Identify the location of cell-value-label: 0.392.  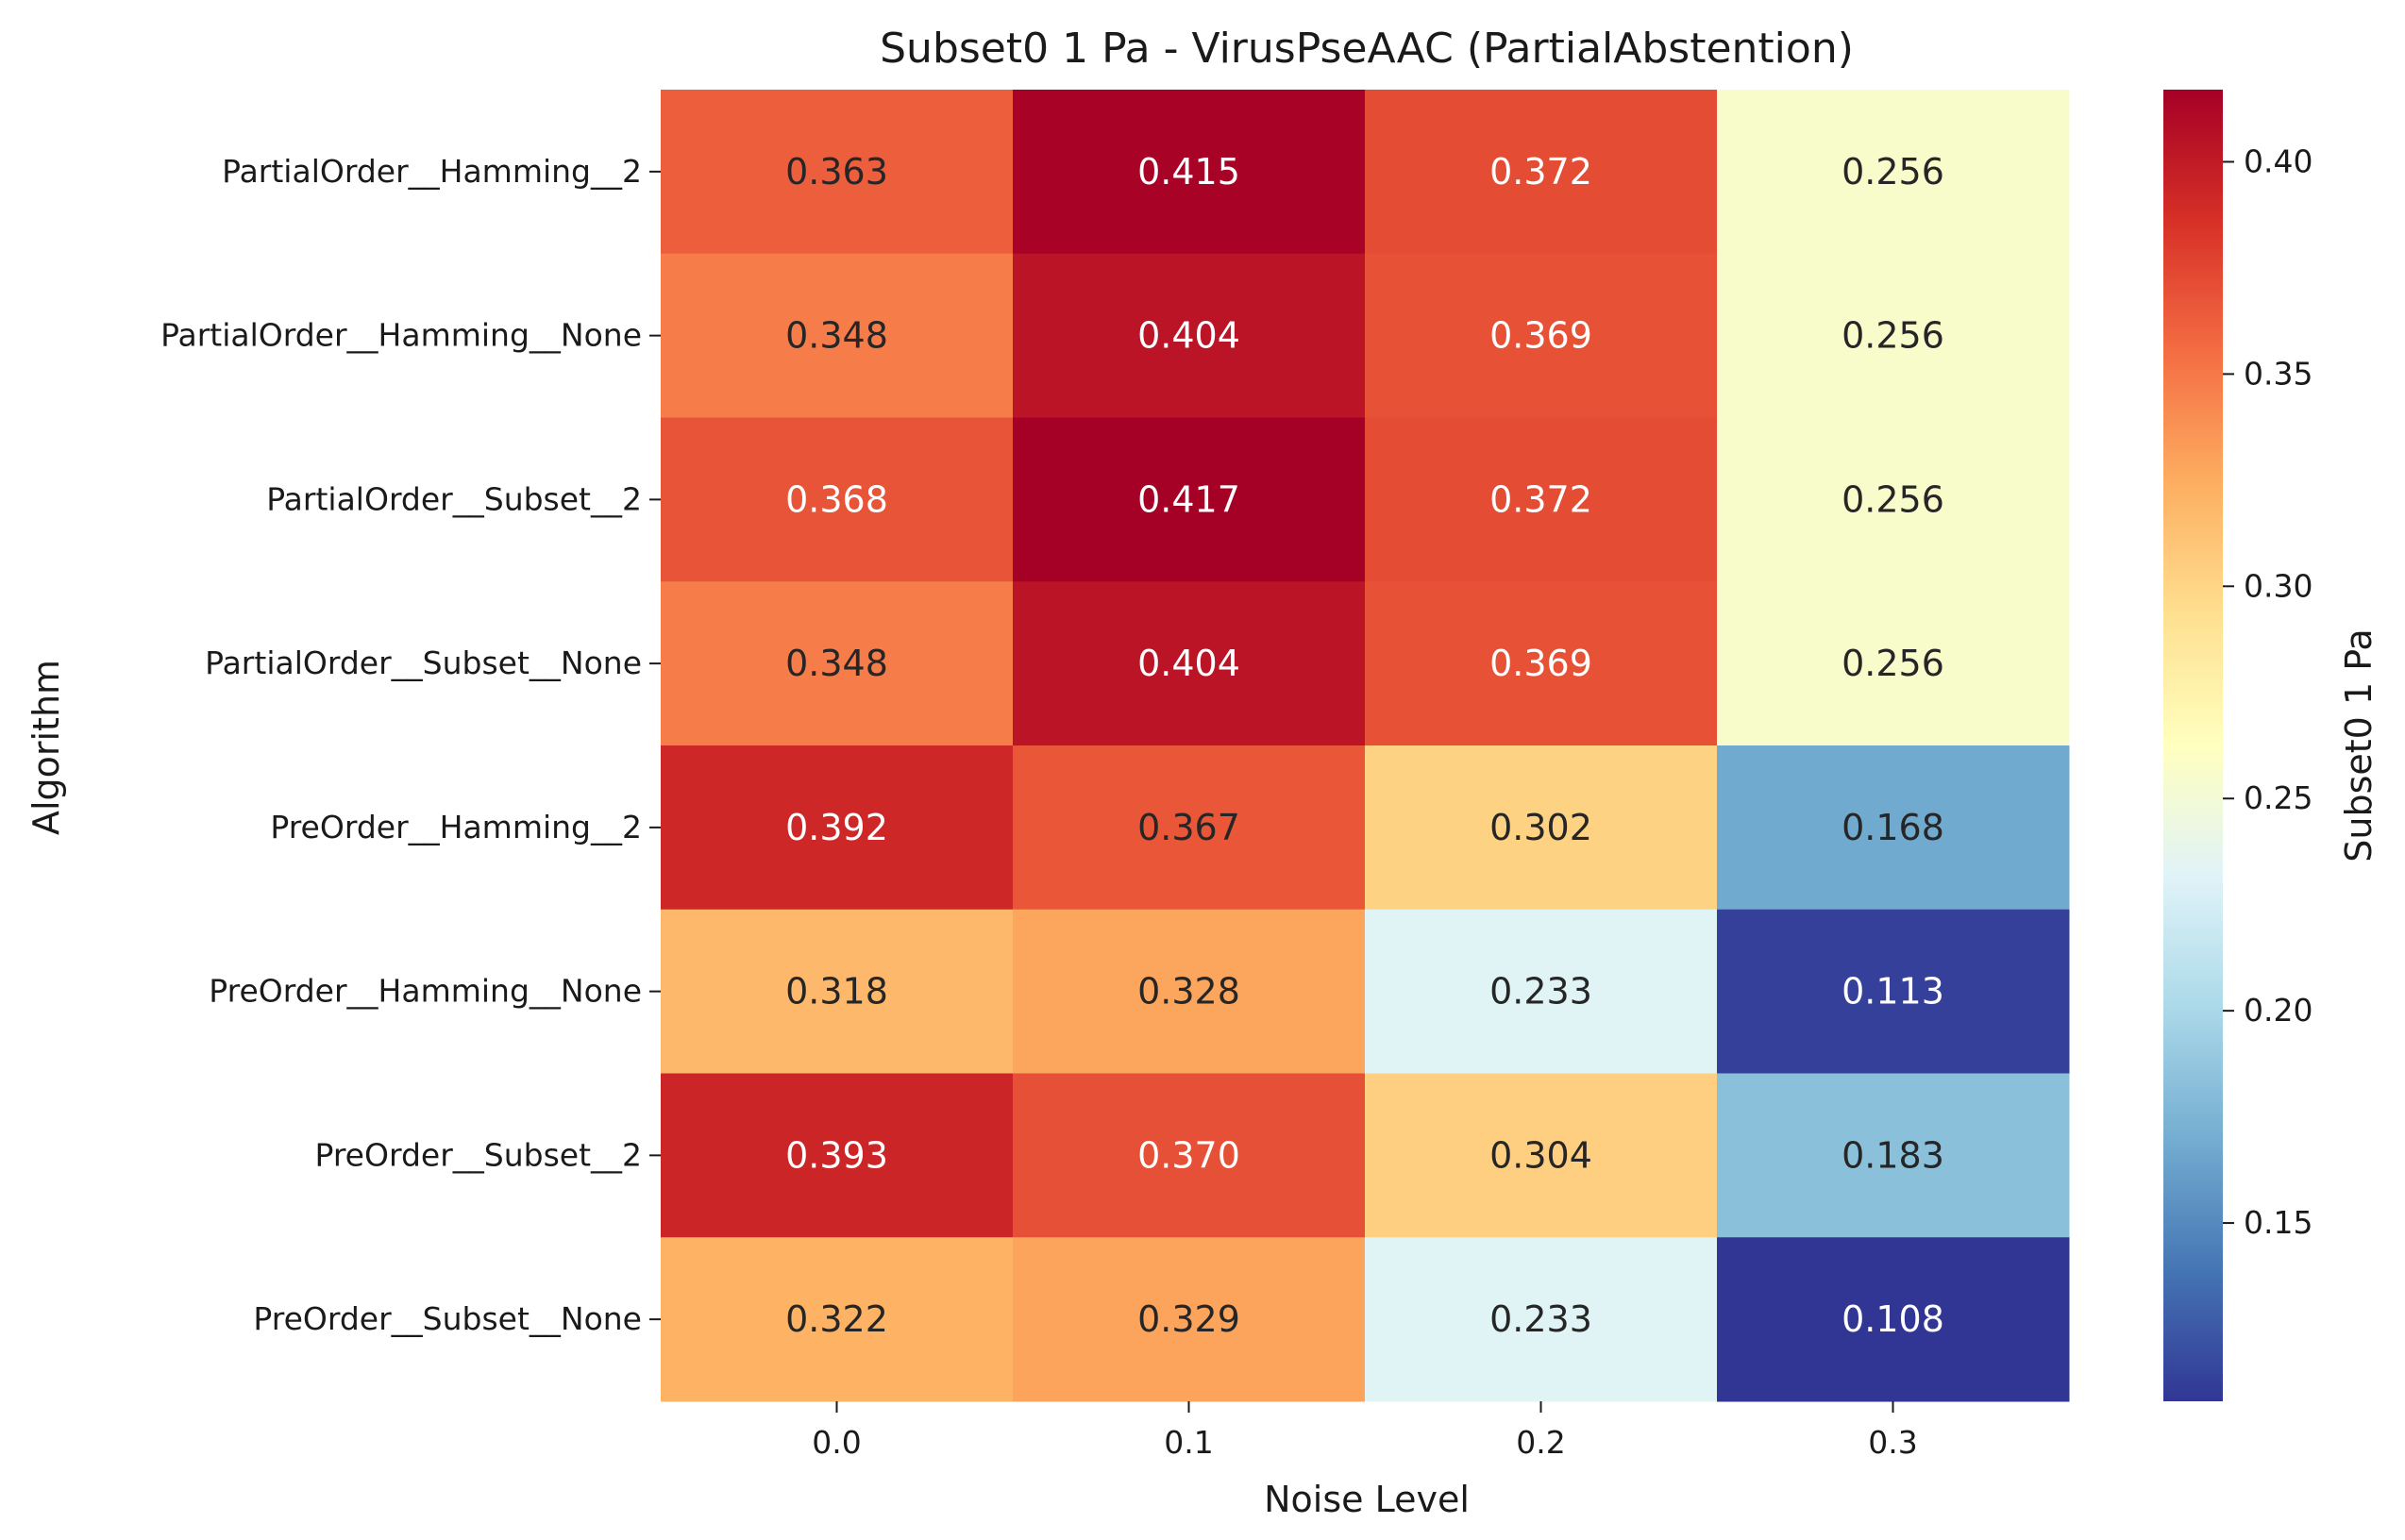
(836, 827).